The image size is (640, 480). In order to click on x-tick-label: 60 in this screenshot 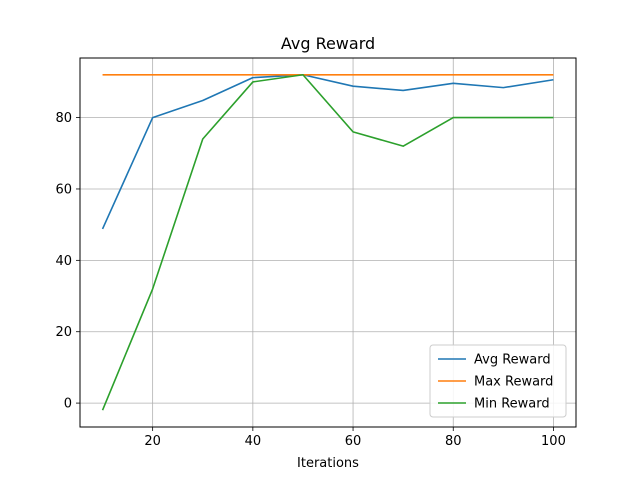, I will do `click(353, 441)`.